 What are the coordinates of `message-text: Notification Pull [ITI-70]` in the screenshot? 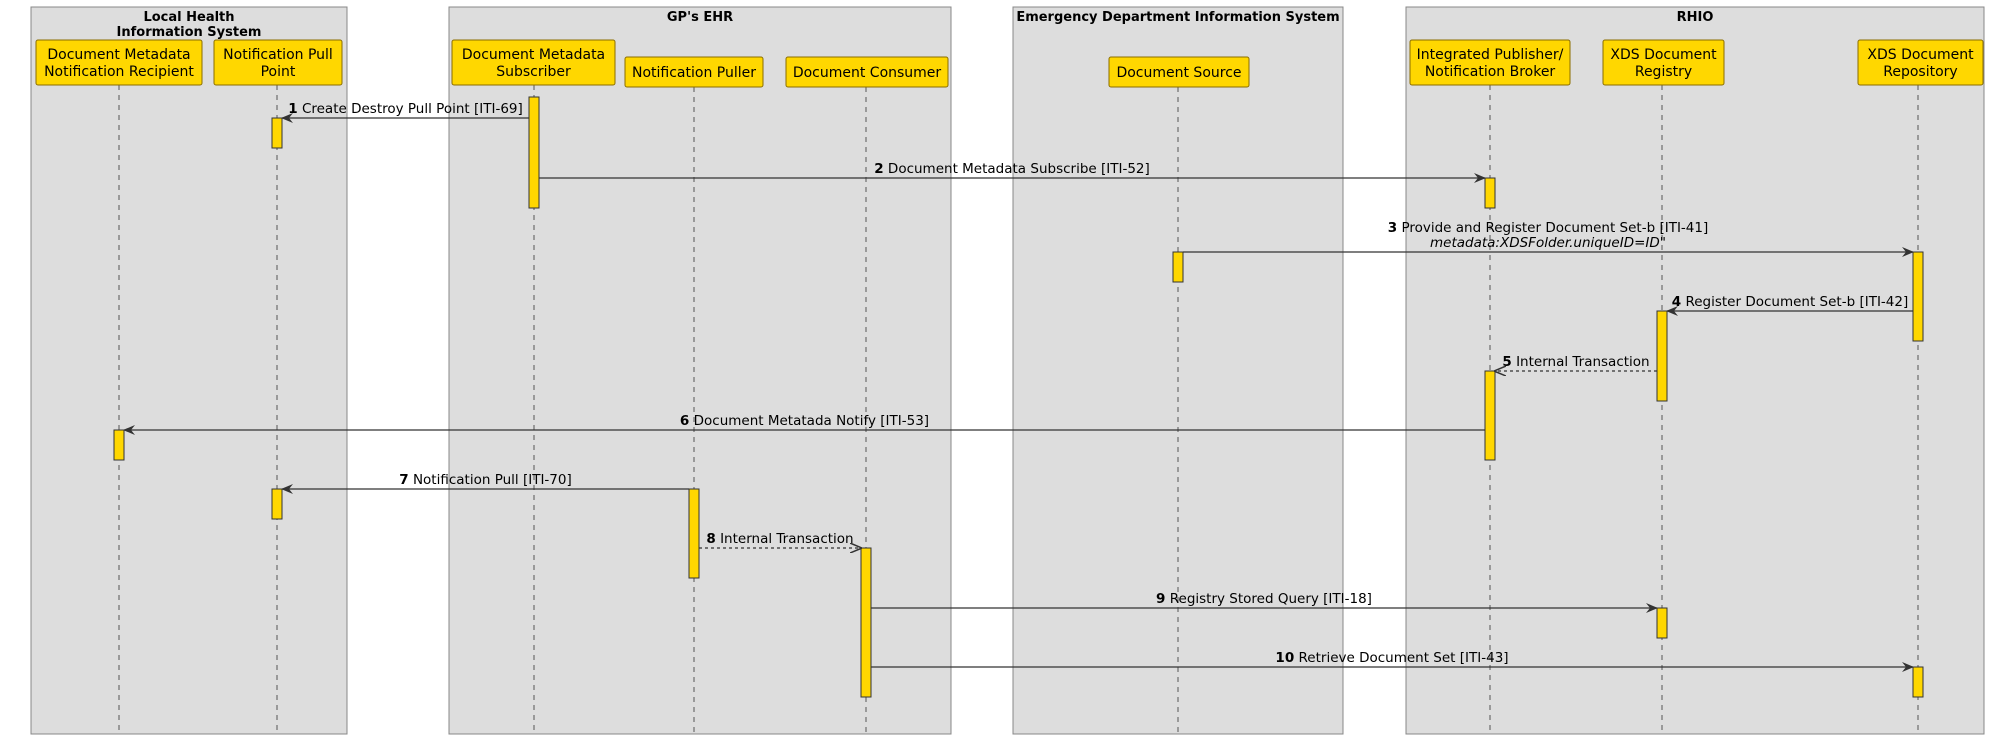 It's located at (492, 480).